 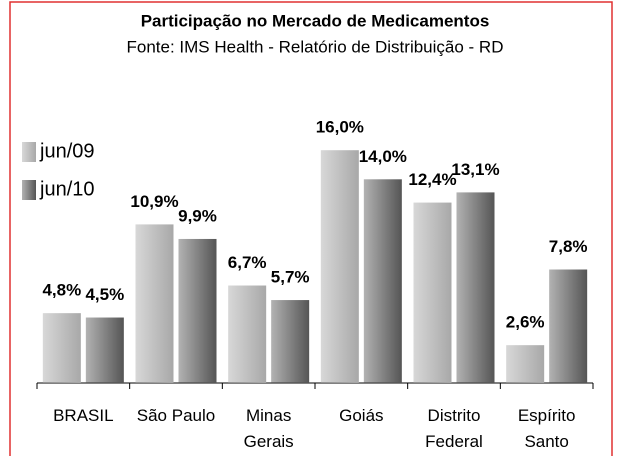 What do you see at coordinates (383, 156) in the screenshot?
I see `data-label: 14,0%` at bounding box center [383, 156].